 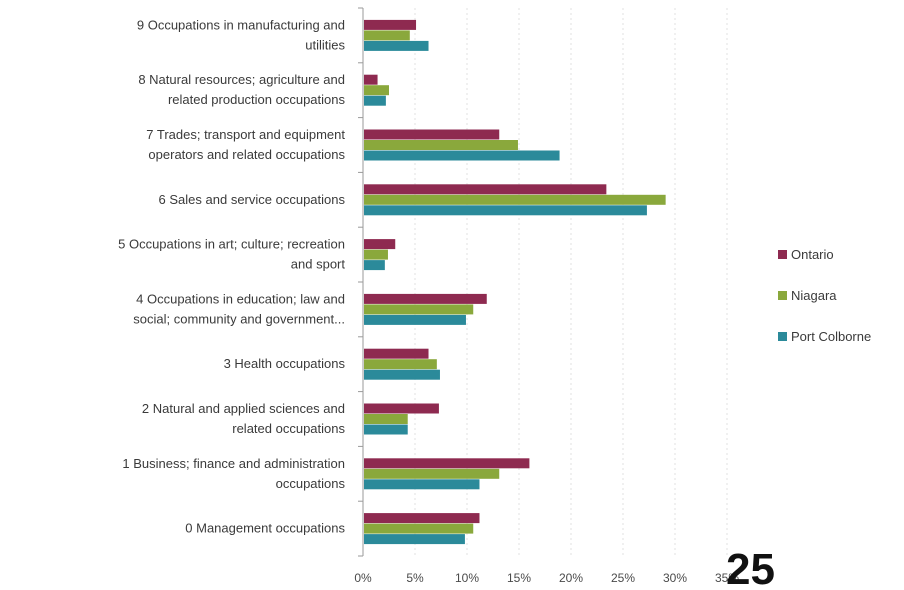 I want to click on x-tick-label: 30%, so click(x=675, y=578).